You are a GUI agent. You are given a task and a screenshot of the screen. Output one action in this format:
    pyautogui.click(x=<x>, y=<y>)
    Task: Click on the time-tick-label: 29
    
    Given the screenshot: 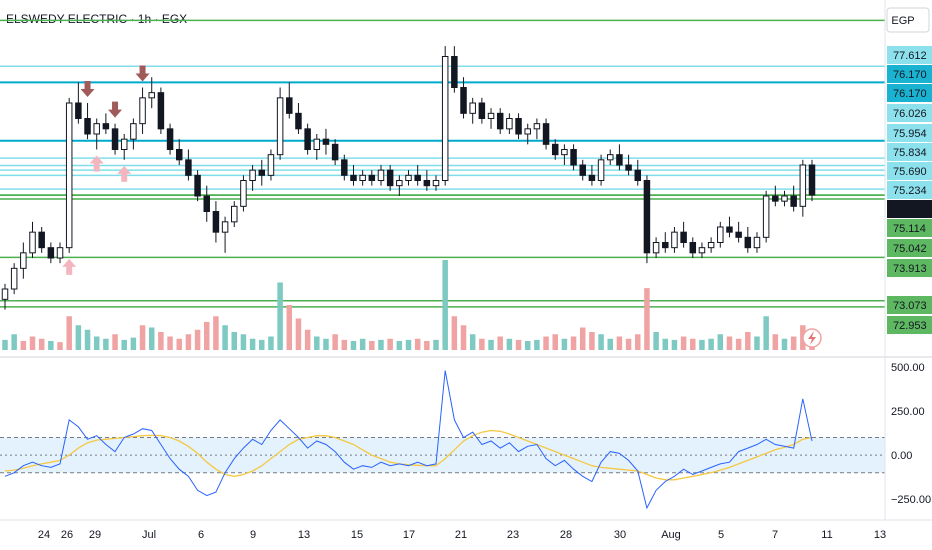 What is the action you would take?
    pyautogui.click(x=95, y=535)
    